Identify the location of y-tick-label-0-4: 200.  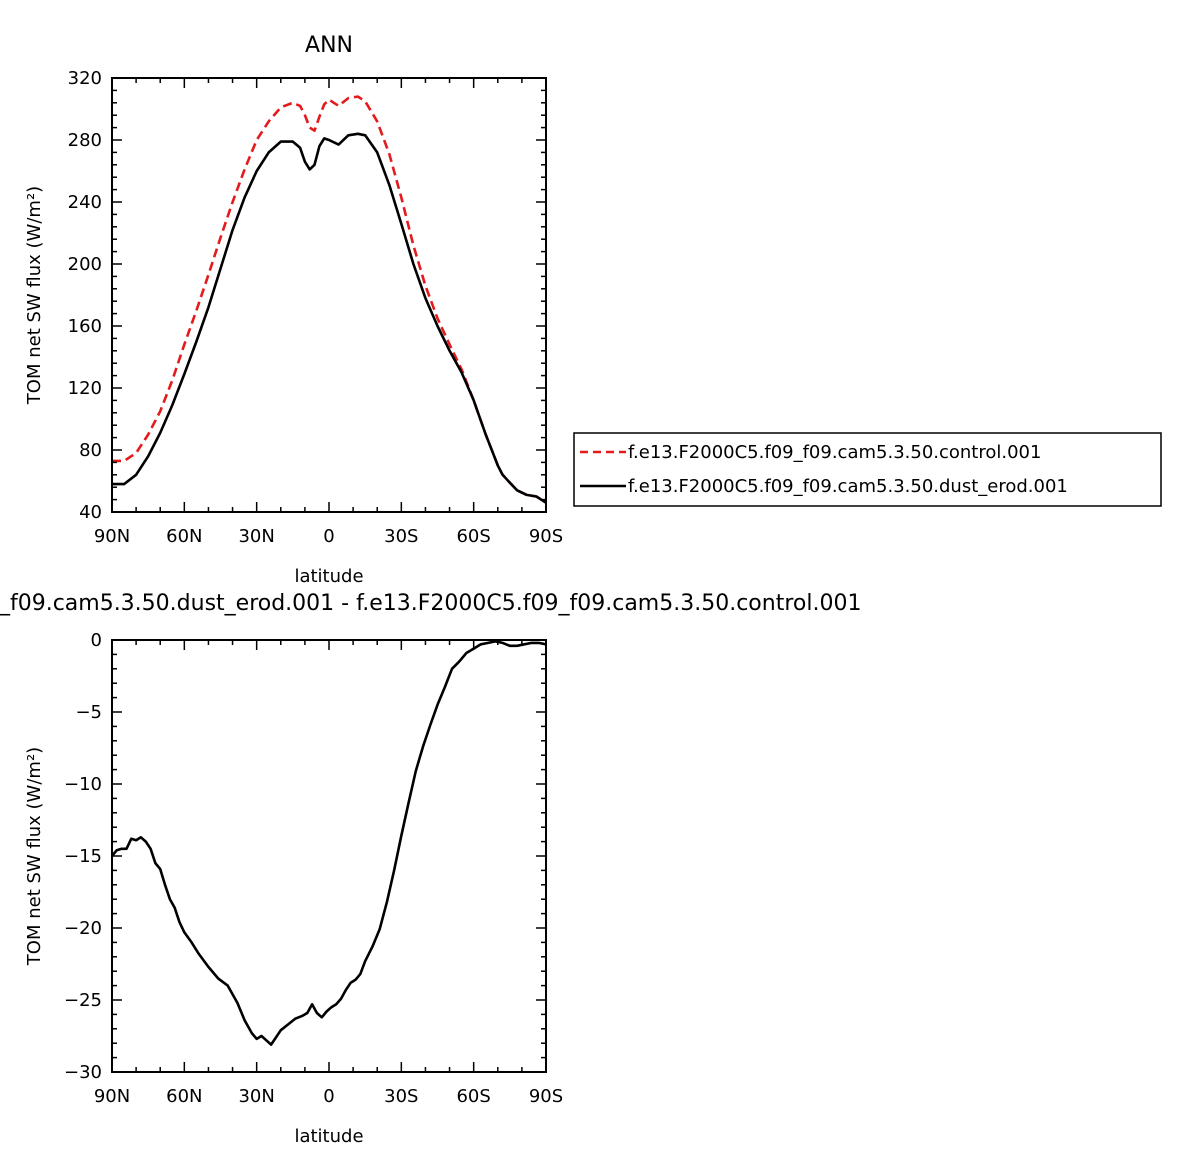
(85, 264).